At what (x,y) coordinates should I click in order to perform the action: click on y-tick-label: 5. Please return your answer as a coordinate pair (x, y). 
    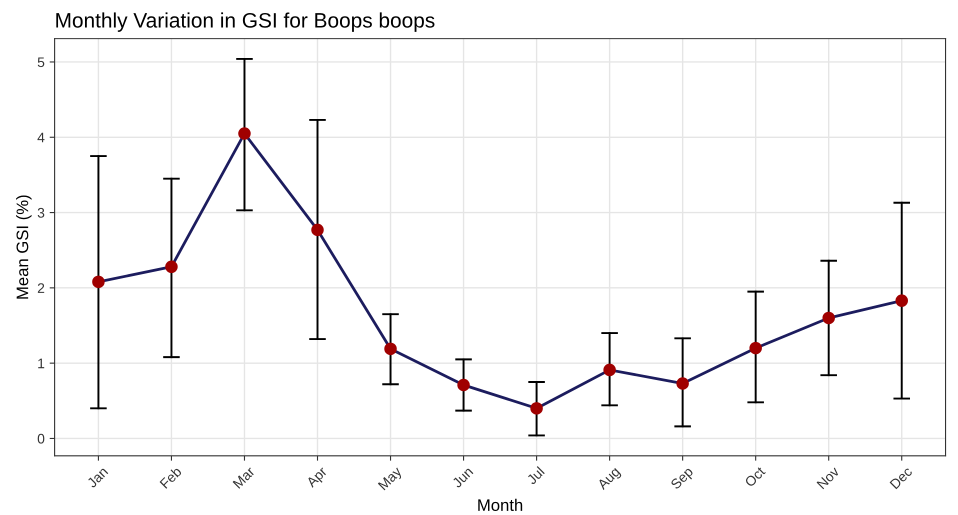
    Looking at the image, I should click on (41, 62).